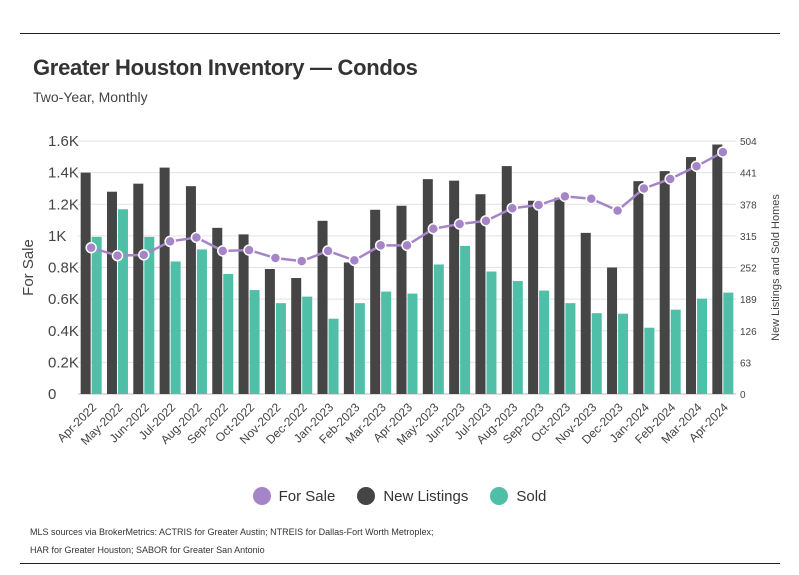  I want to click on y2-tick-label: 315, so click(748, 237).